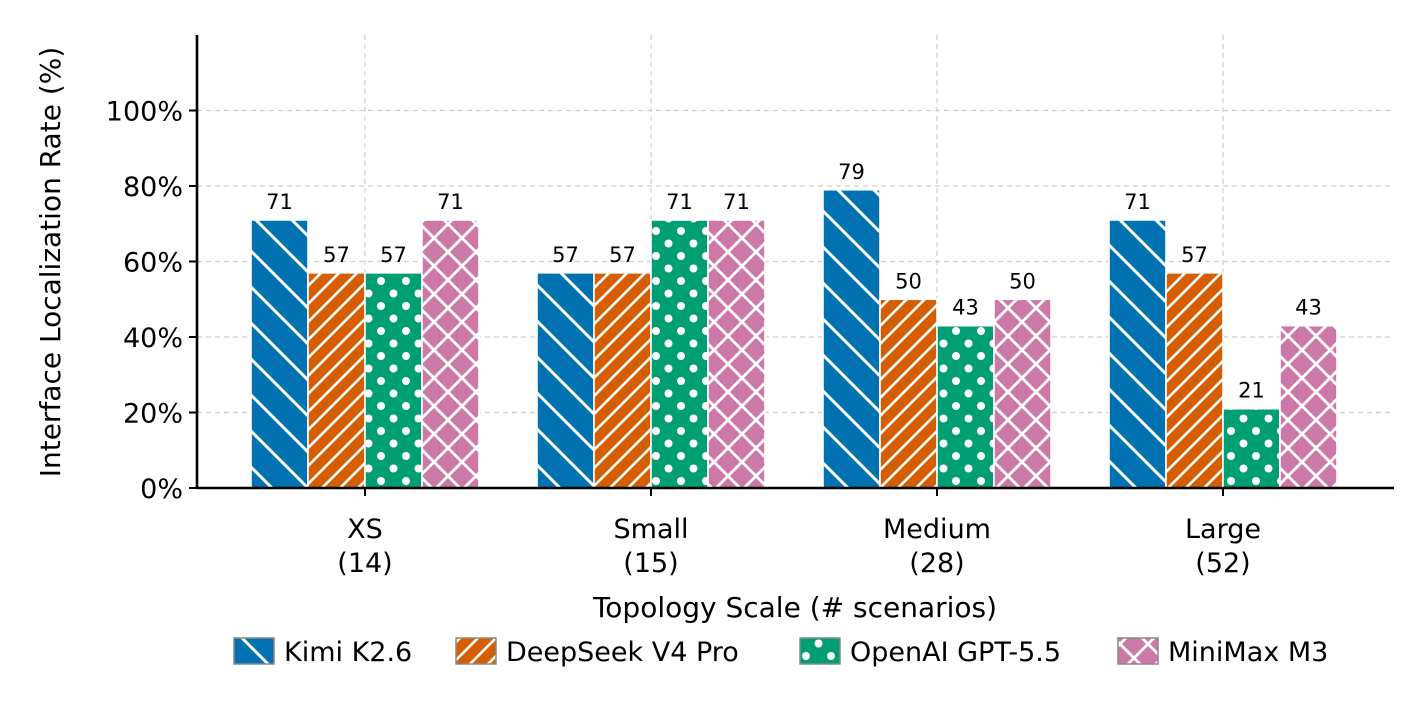 The image size is (1428, 715). Describe the element at coordinates (364, 546) in the screenshot. I see `x-tick-label: XS (14)` at that location.